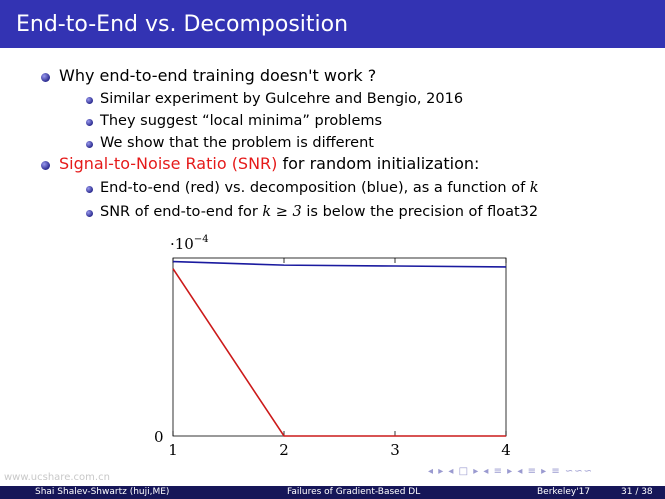  Describe the element at coordinates (173, 450) in the screenshot. I see `x-tick-label: 1` at that location.